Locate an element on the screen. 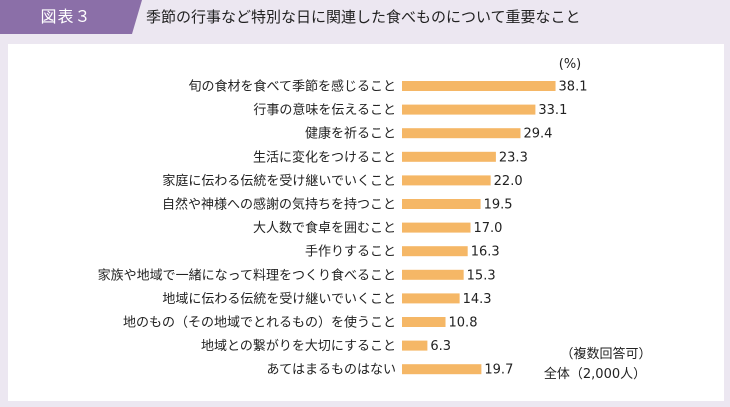  figure-title: 季節の行事など特別な日に関連した食べものについて重要なこと is located at coordinates (363, 17).